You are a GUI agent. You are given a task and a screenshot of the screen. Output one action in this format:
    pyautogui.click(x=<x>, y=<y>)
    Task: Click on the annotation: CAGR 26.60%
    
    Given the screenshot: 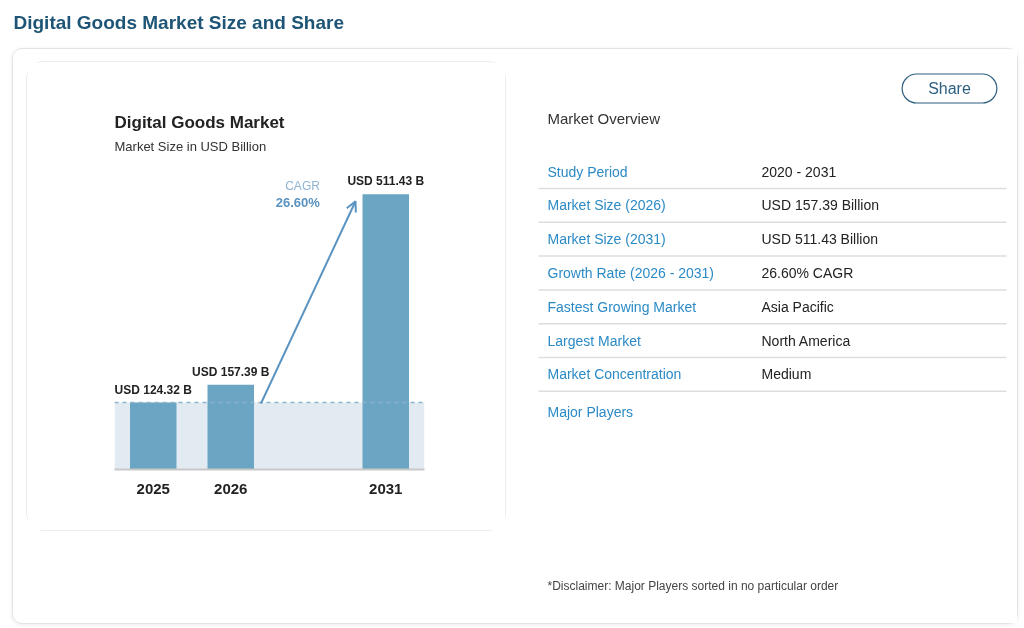 What is the action you would take?
    pyautogui.click(x=298, y=194)
    